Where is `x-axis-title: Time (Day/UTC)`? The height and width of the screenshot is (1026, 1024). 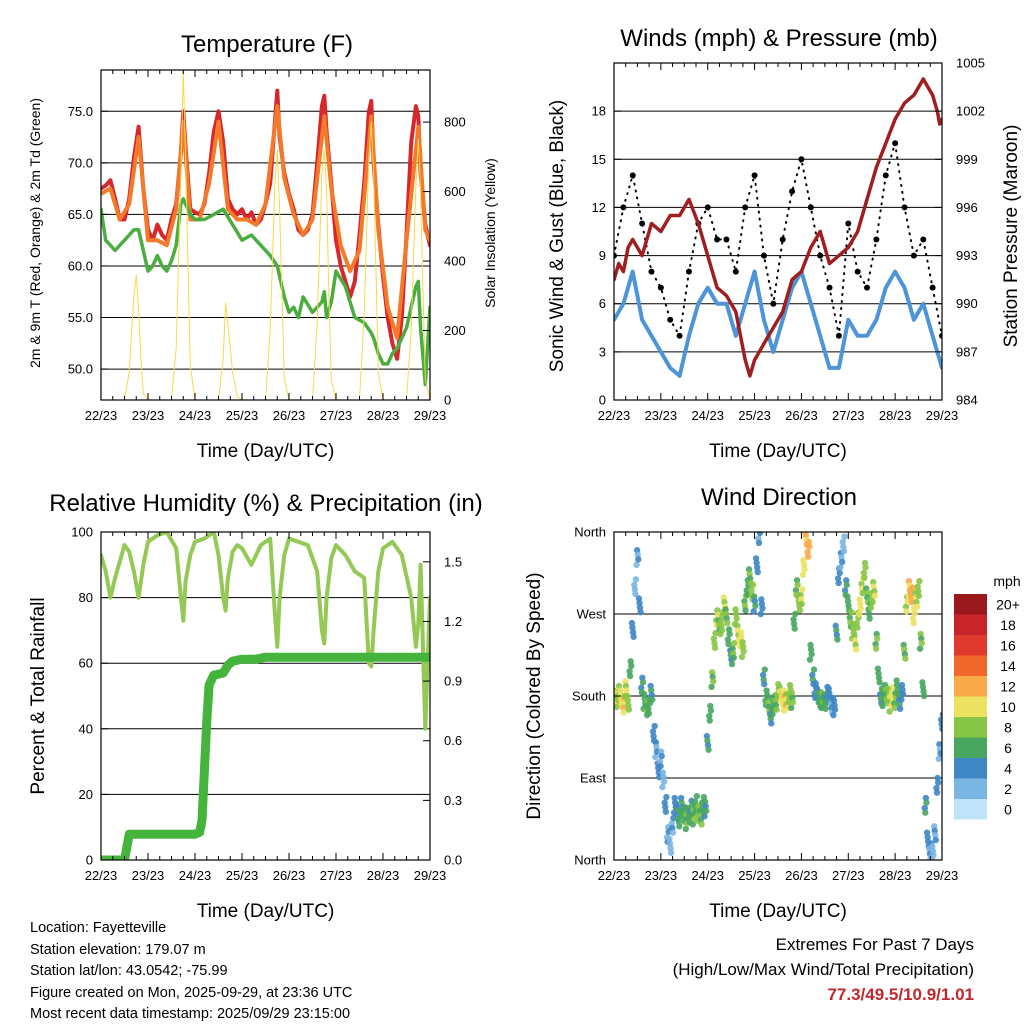 x-axis-title: Time (Day/UTC) is located at coordinates (266, 451).